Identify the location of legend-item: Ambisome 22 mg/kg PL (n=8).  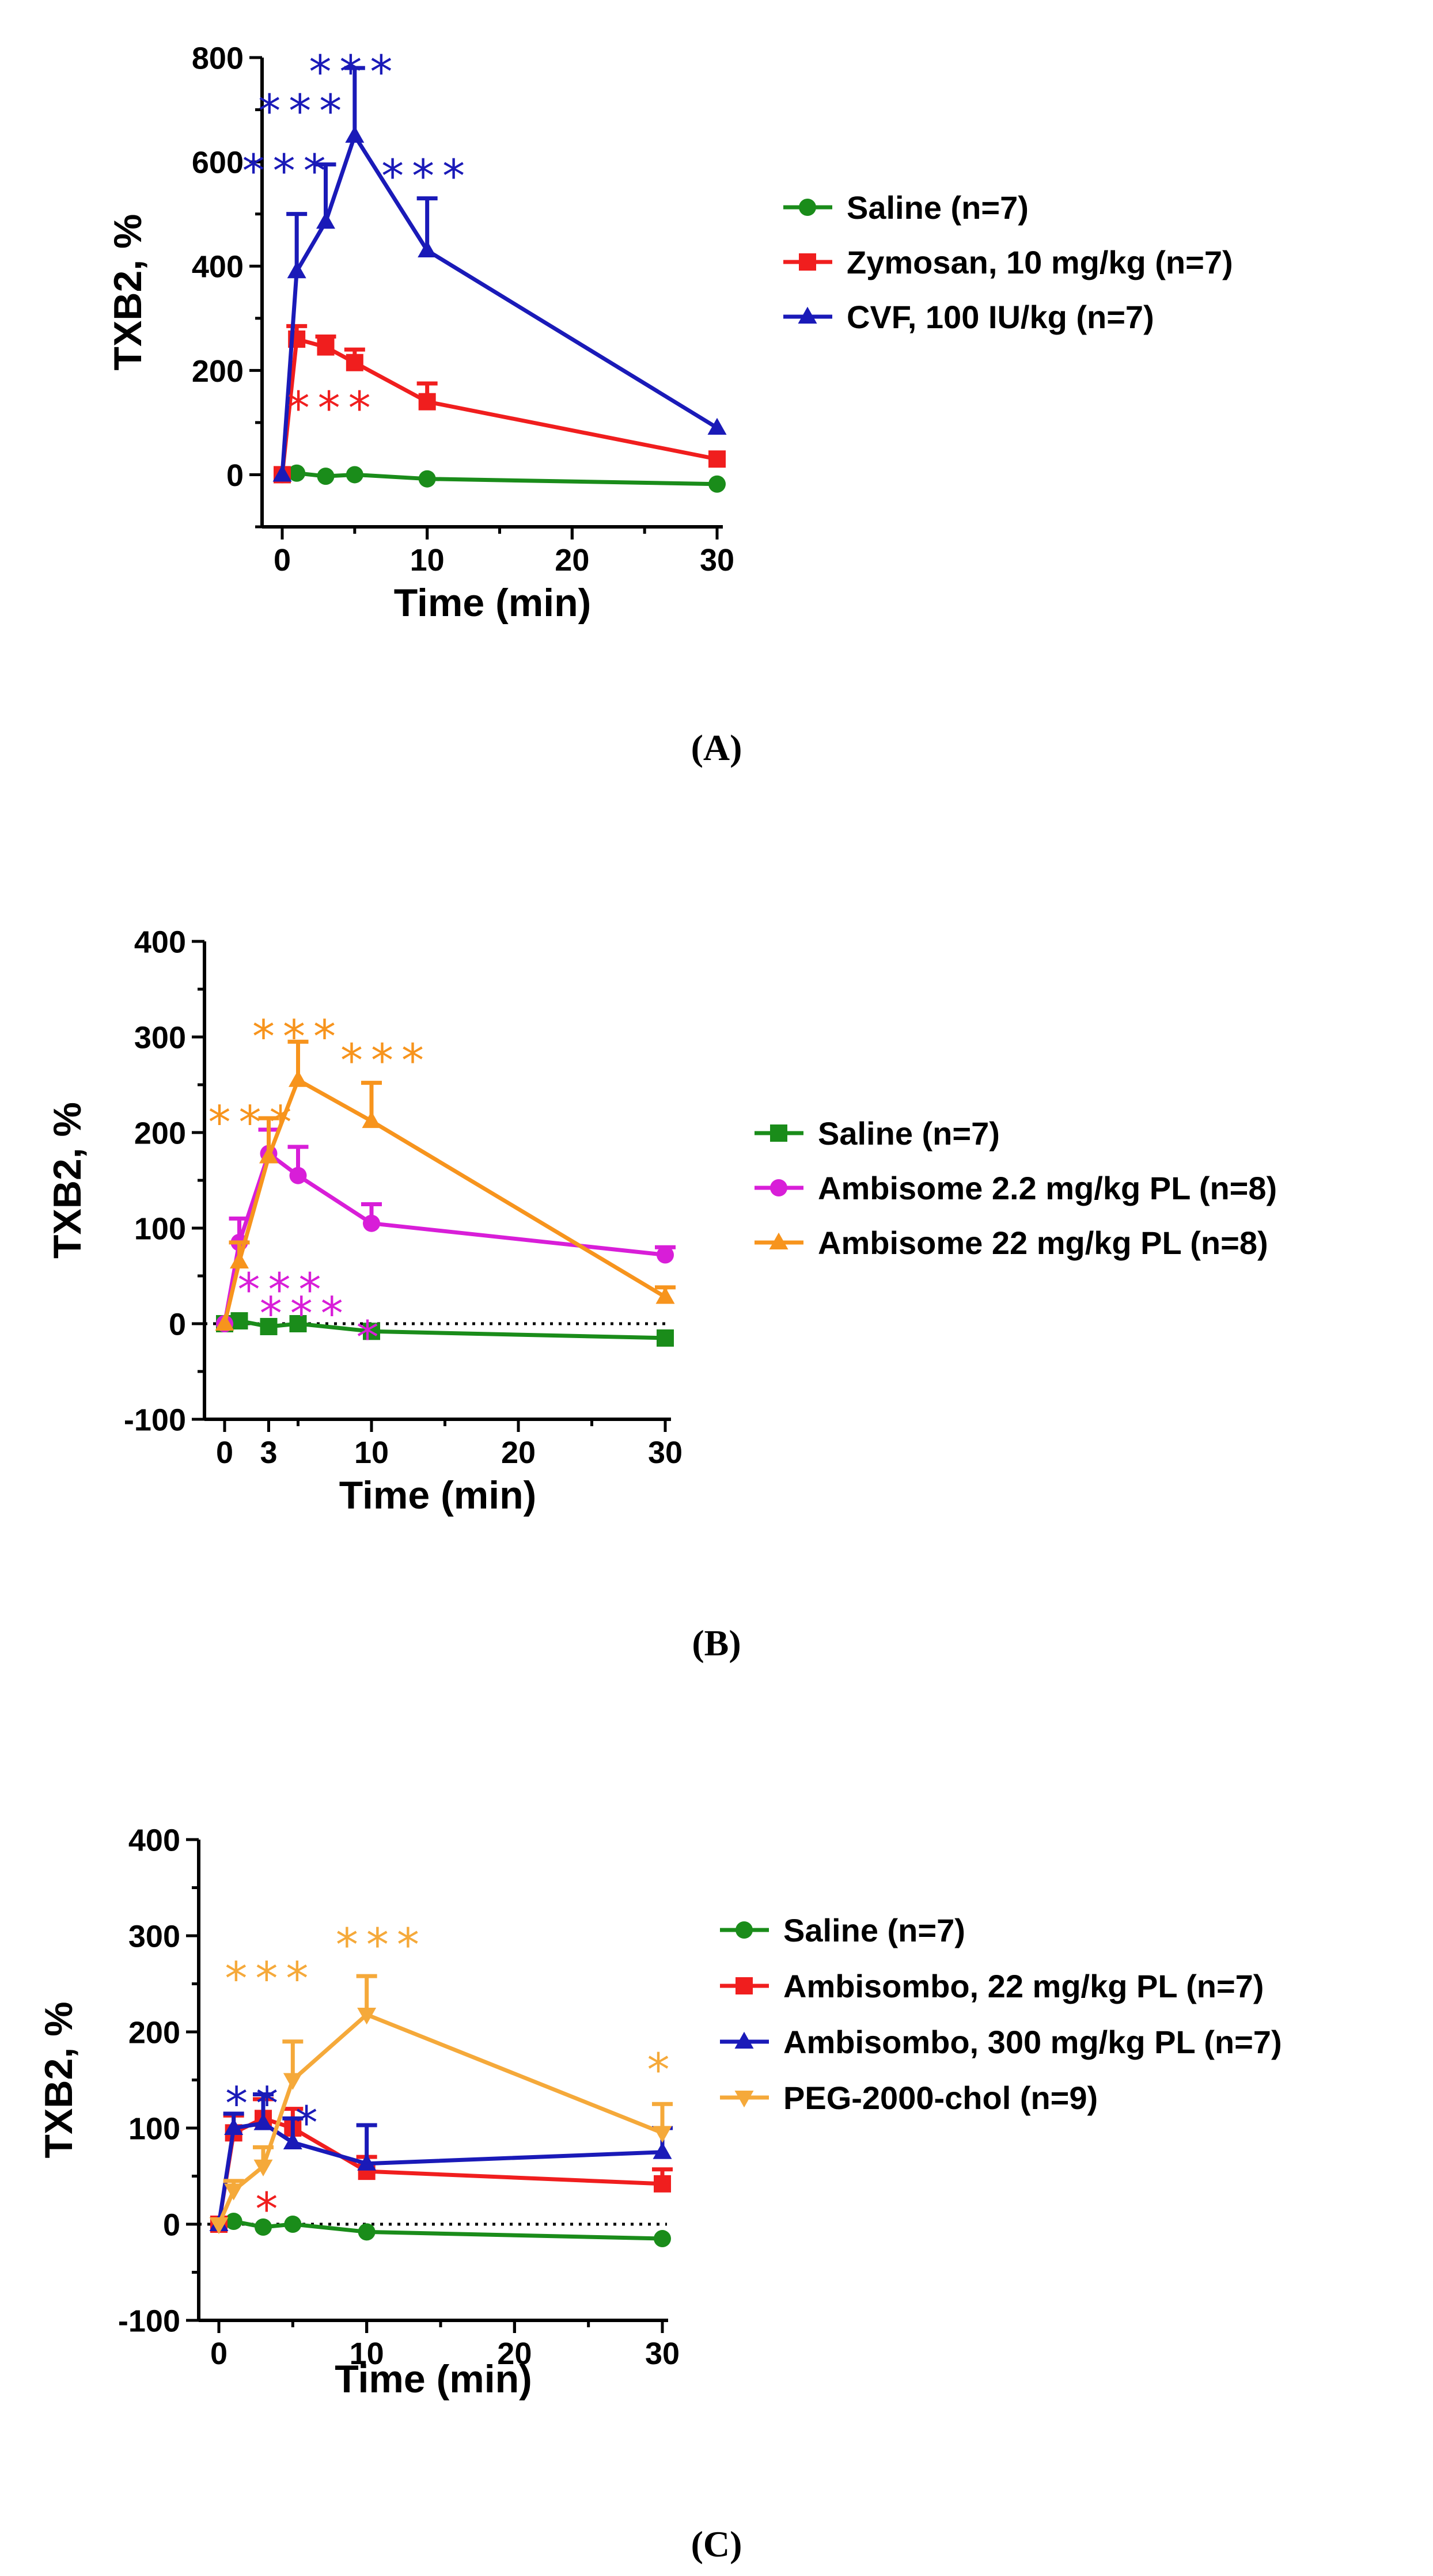
(1011, 1243).